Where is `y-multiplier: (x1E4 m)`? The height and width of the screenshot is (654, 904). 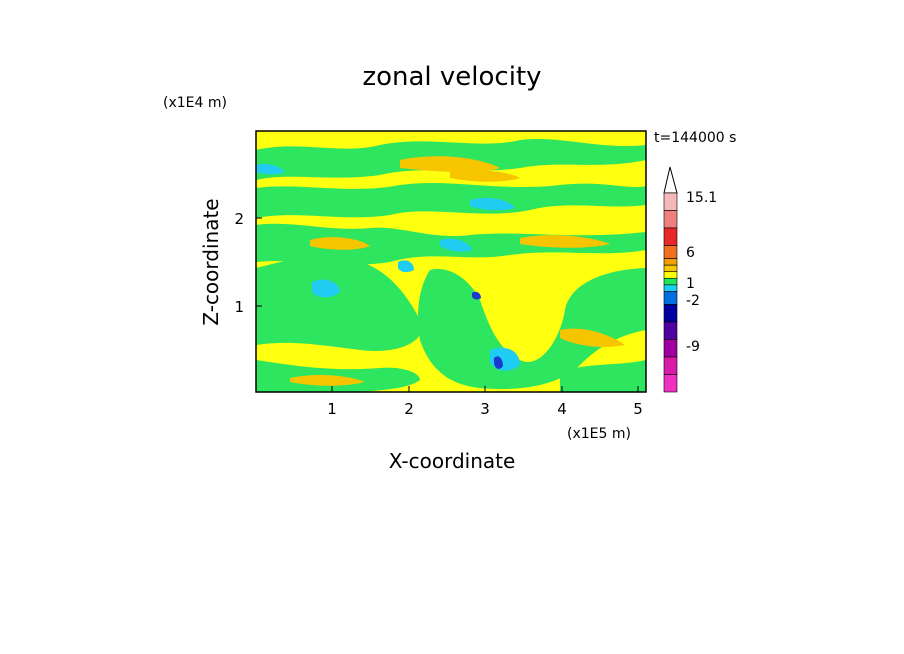
y-multiplier: (x1E4 m) is located at coordinates (195, 103).